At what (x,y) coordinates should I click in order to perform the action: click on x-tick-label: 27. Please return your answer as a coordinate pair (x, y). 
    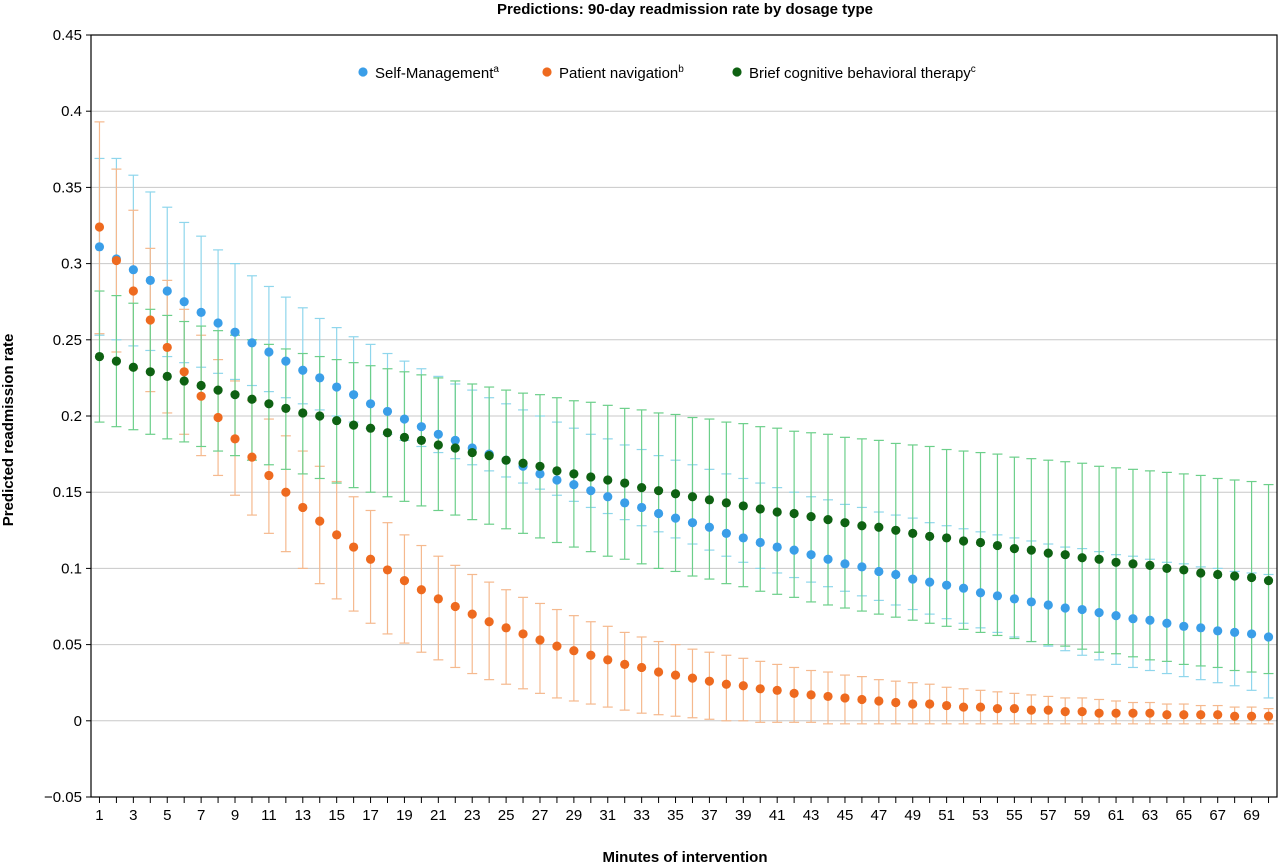
    Looking at the image, I should click on (540, 815).